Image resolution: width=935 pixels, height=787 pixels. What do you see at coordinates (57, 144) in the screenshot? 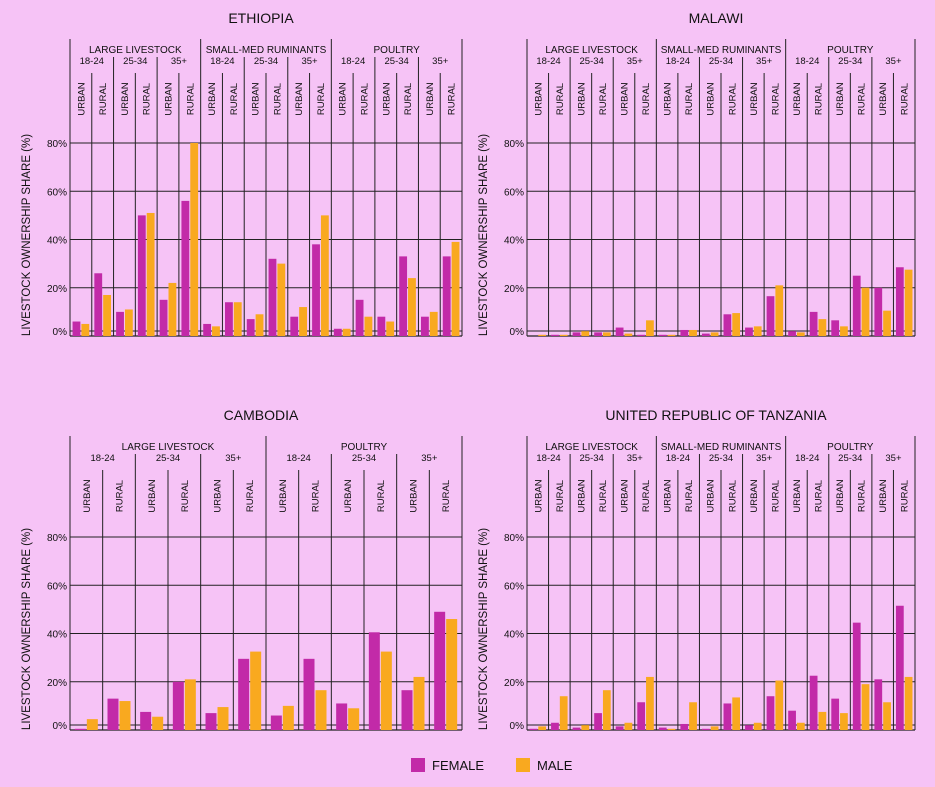
I see `y-tick-label: 80%` at bounding box center [57, 144].